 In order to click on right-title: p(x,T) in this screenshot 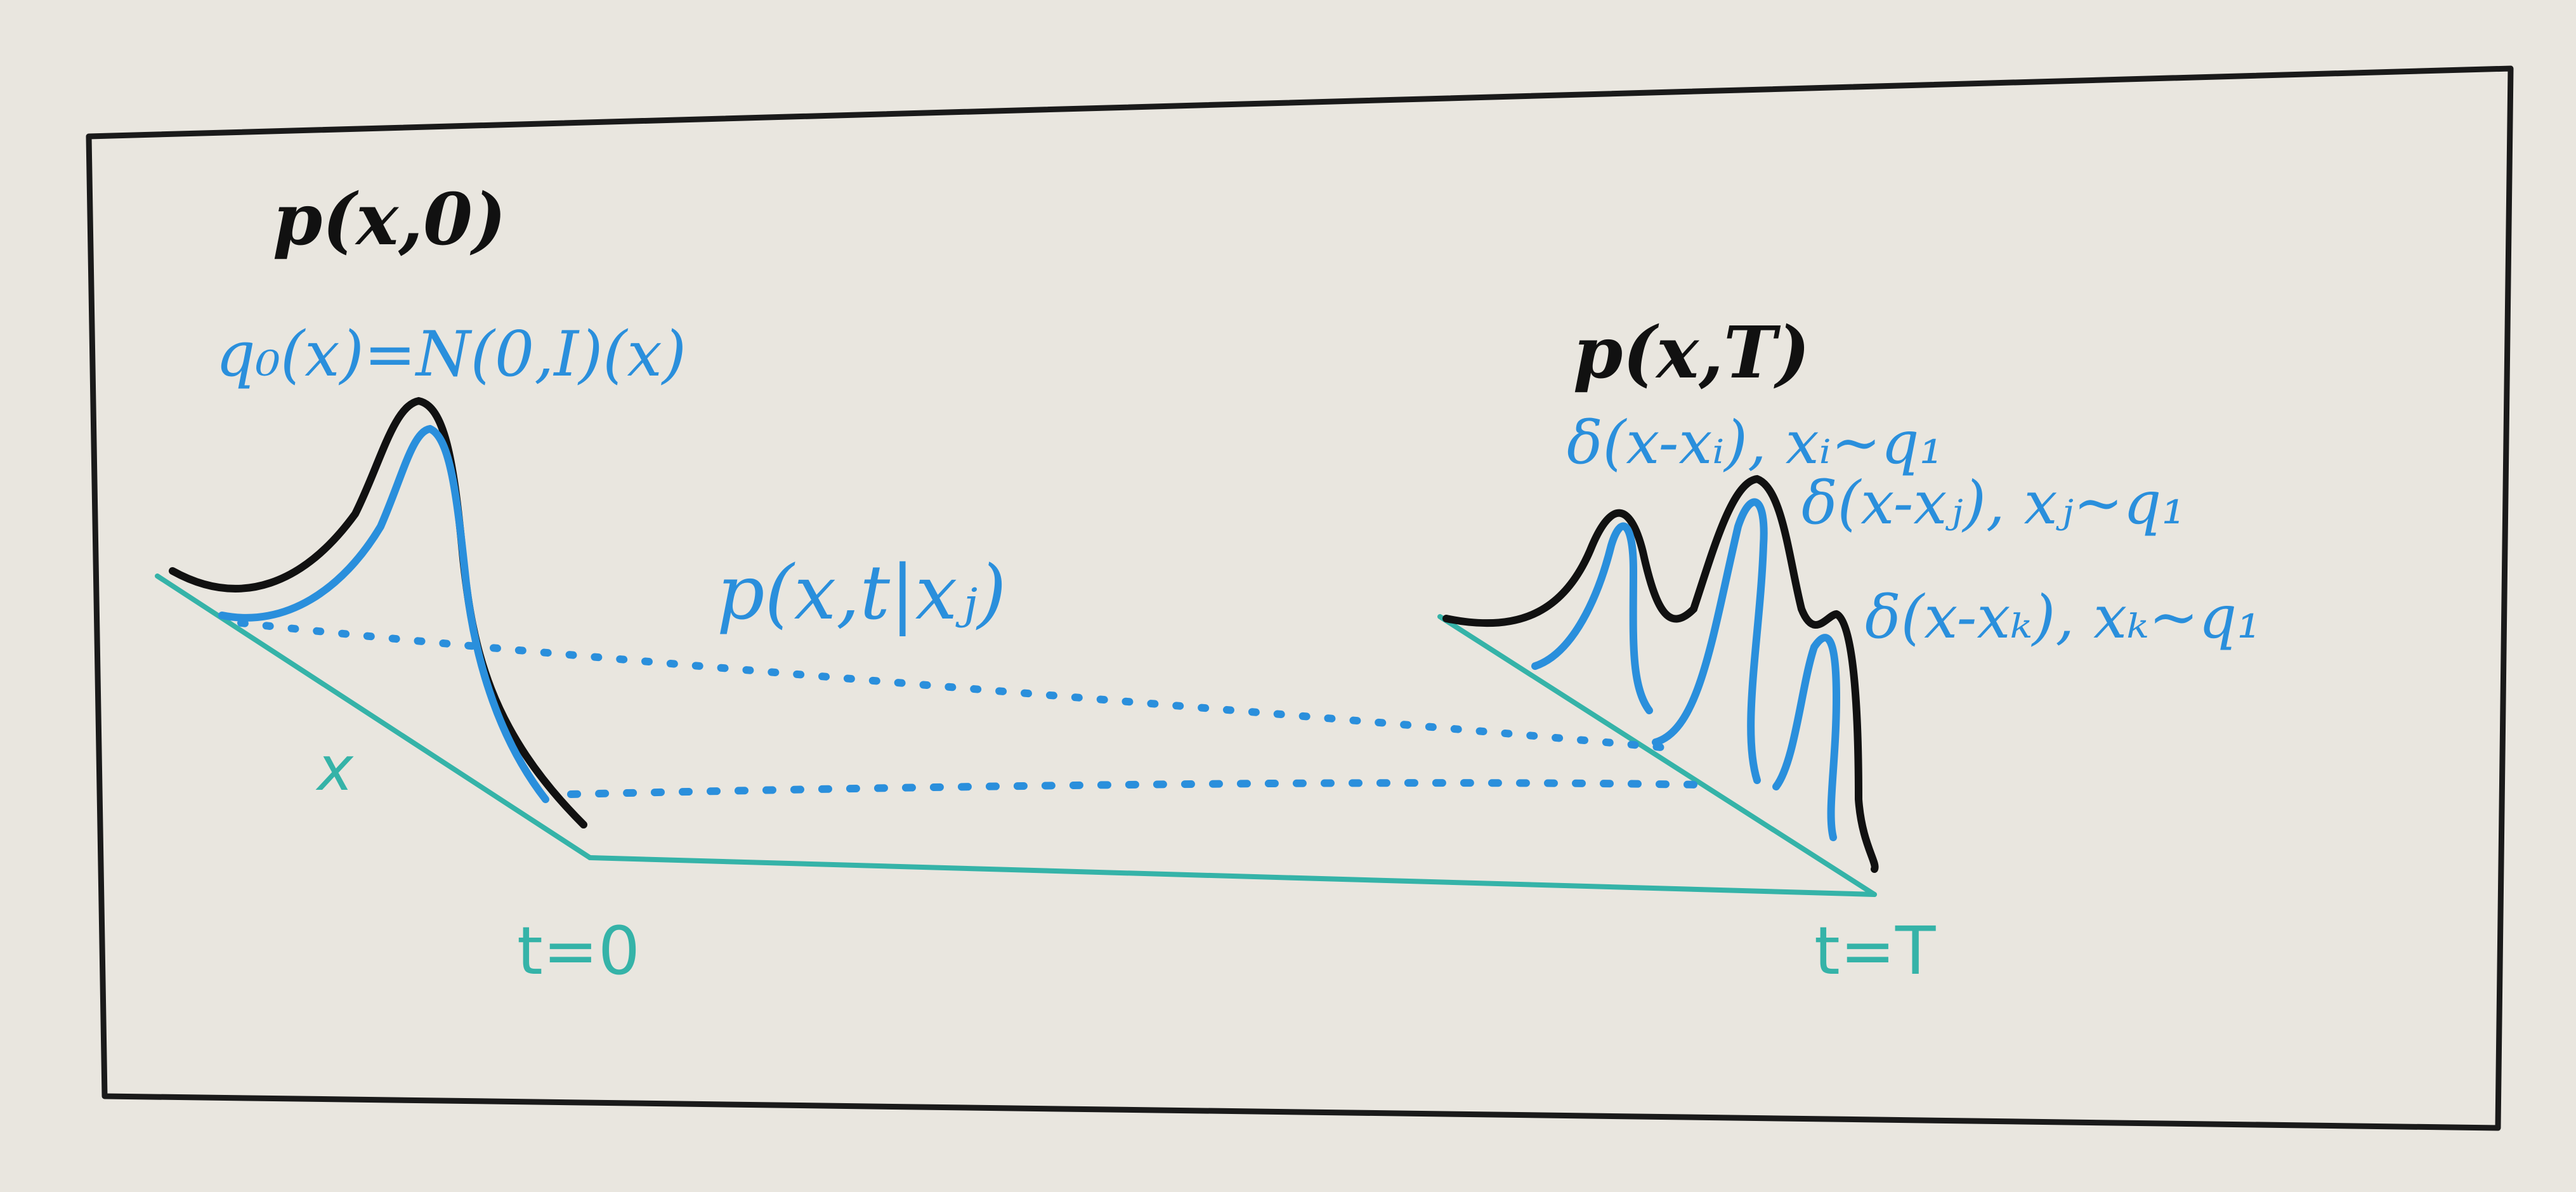, I will do `click(1692, 353)`.